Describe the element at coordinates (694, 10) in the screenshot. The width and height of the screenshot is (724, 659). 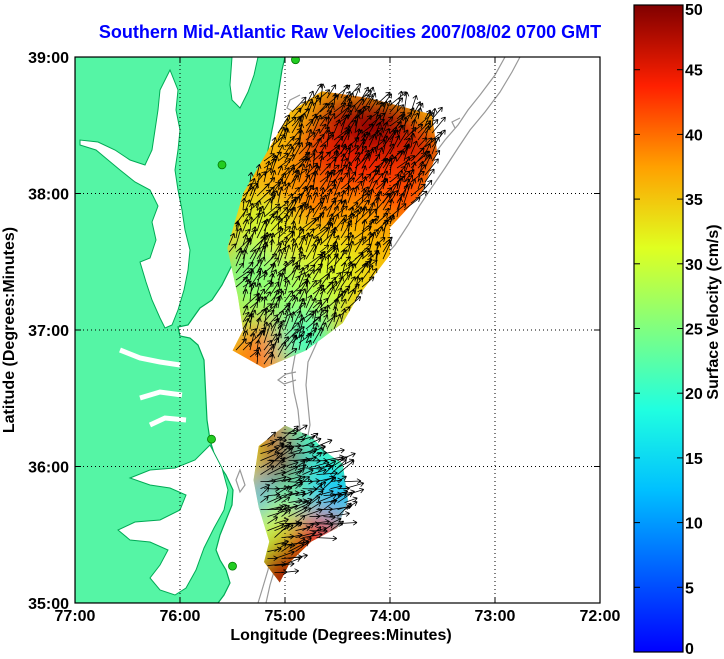
I see `colorbar-tick-label: 50` at that location.